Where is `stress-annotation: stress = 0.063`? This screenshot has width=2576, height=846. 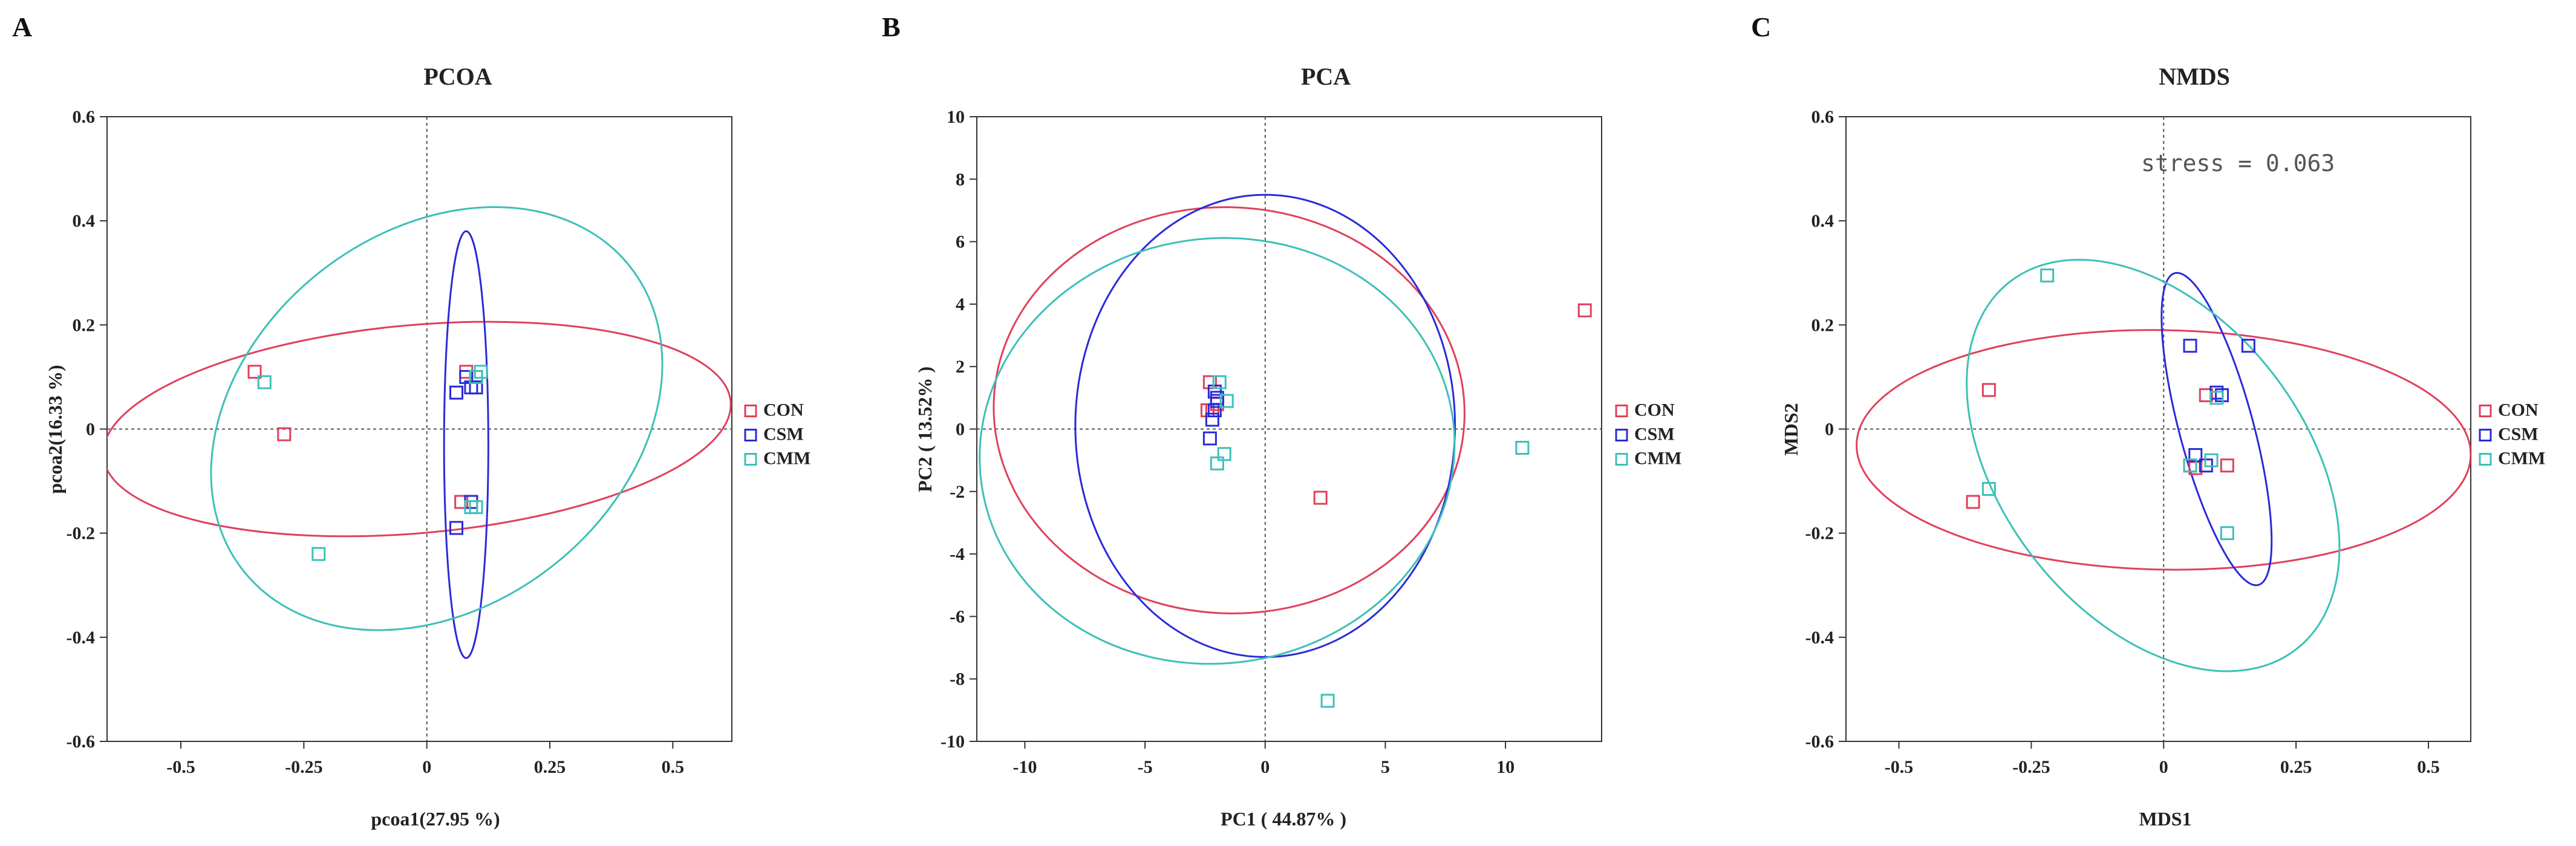
stress-annotation: stress = 0.063 is located at coordinates (2238, 163).